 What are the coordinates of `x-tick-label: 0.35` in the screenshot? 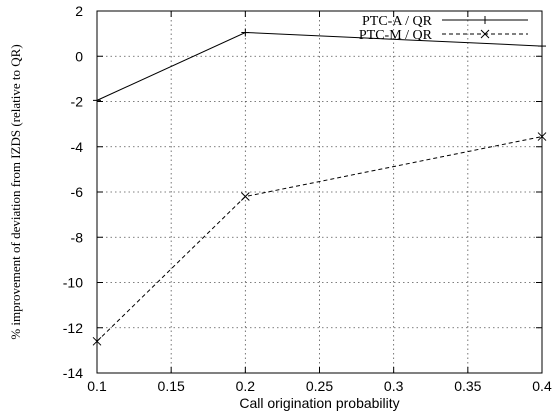 It's located at (467, 386).